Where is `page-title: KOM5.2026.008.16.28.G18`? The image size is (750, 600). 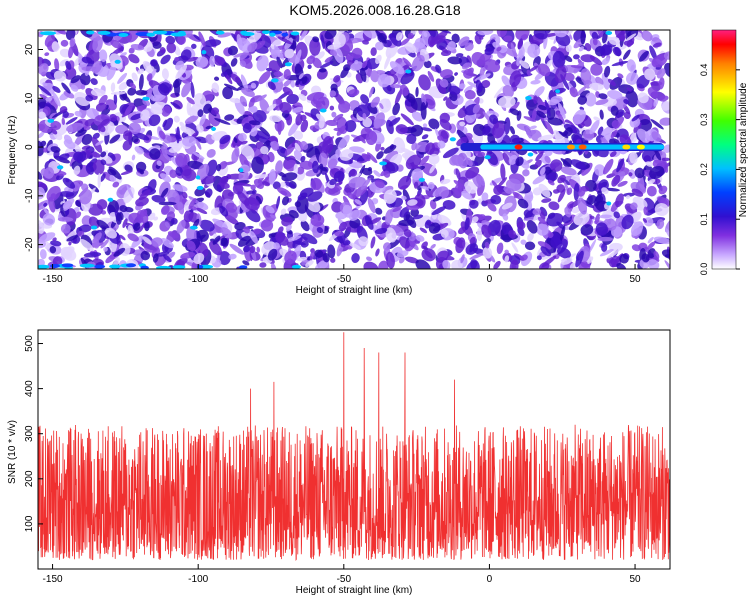 page-title: KOM5.2026.008.16.28.G18 is located at coordinates (375, 10).